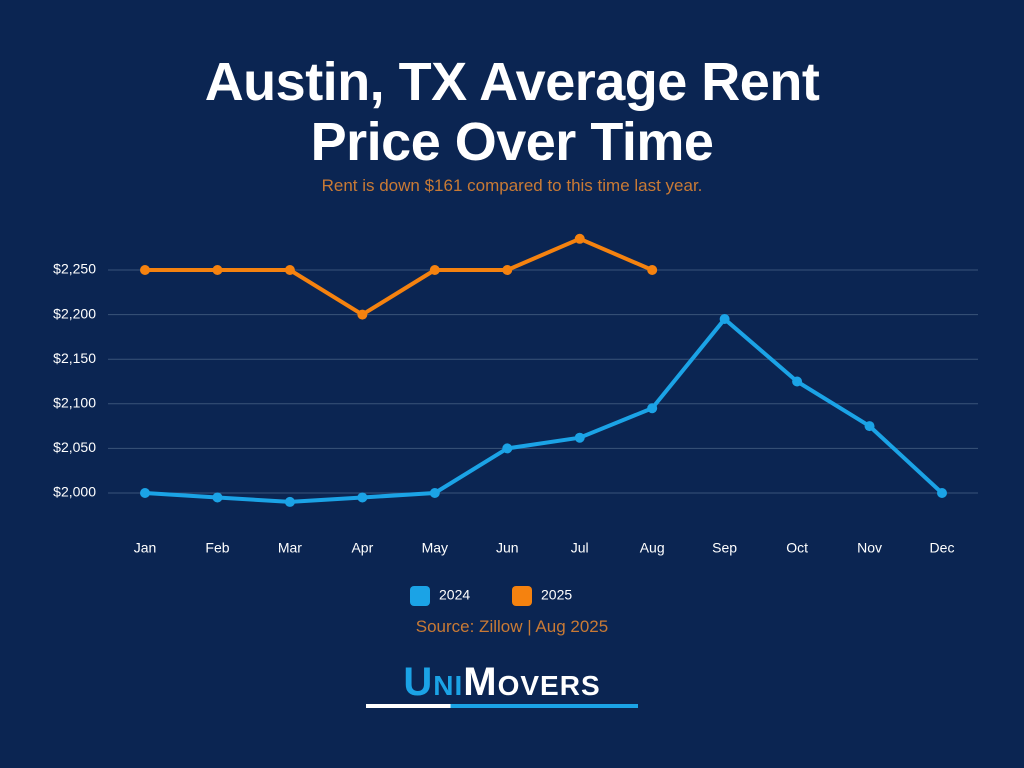  I want to click on x-tick-label: Jul, so click(580, 548).